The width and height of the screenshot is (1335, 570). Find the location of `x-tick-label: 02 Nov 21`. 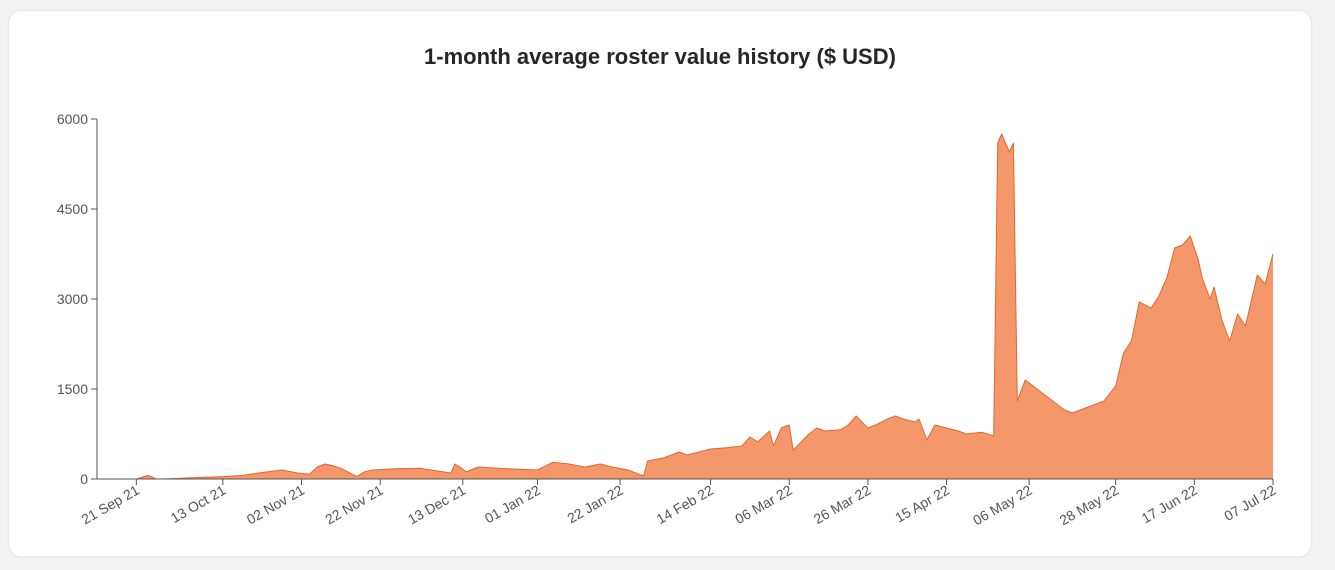

x-tick-label: 02 Nov 21 is located at coordinates (275, 505).